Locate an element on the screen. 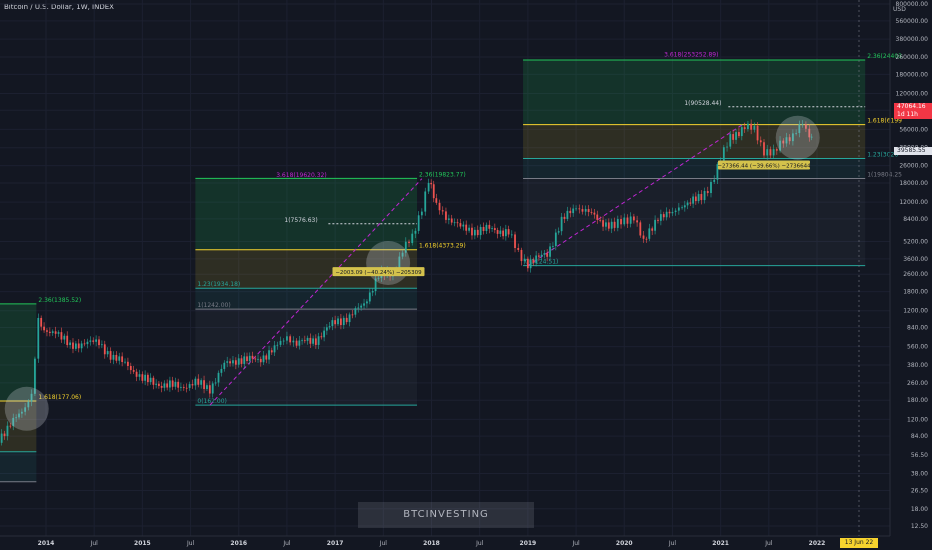 This screenshot has width=932, height=550. price-axis-tick: 18.00 is located at coordinates (919, 509).